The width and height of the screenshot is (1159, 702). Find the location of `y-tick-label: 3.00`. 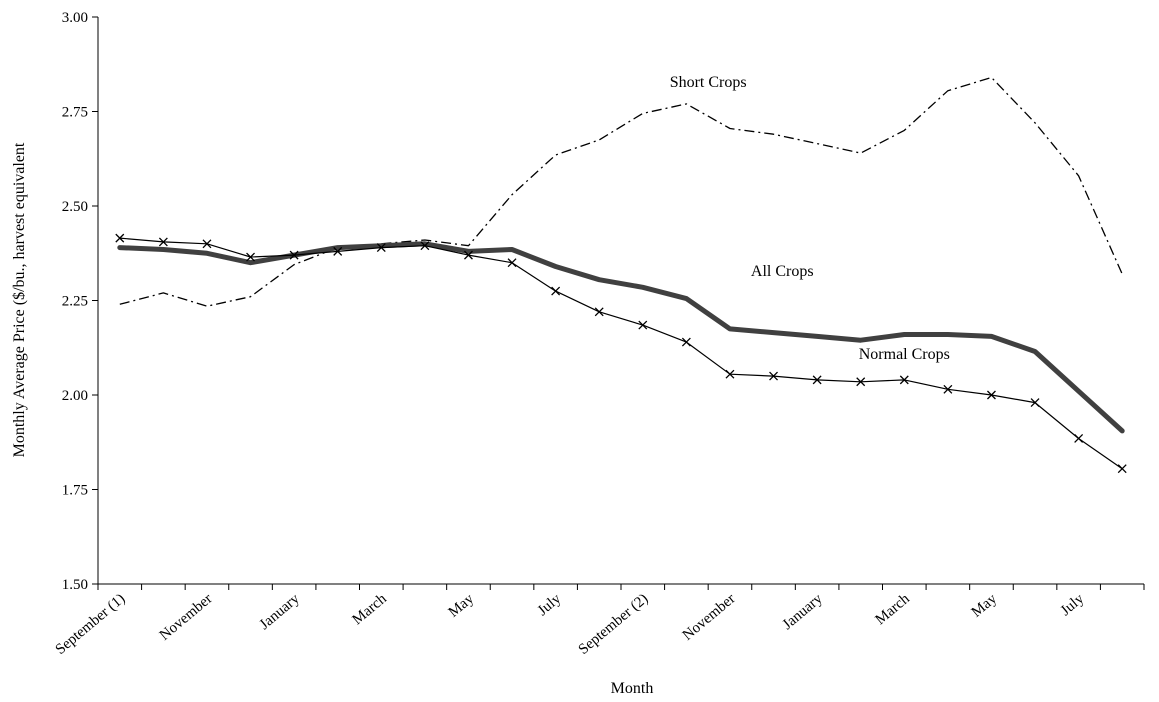

y-tick-label: 3.00 is located at coordinates (75, 18).